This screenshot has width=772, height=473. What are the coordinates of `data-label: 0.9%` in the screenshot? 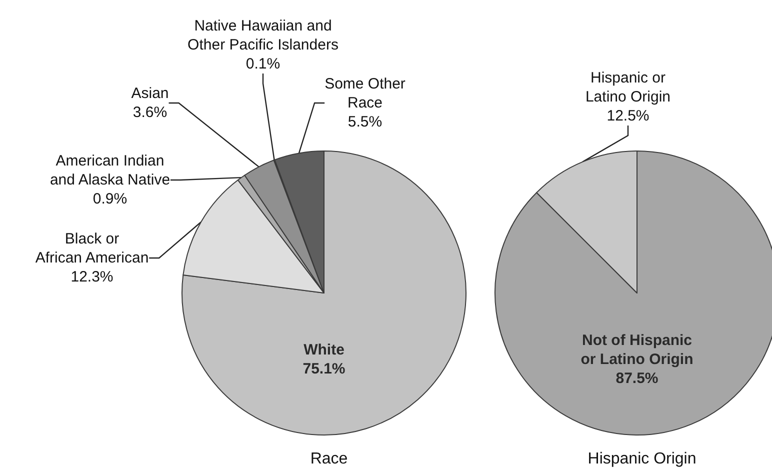 It's located at (110, 199).